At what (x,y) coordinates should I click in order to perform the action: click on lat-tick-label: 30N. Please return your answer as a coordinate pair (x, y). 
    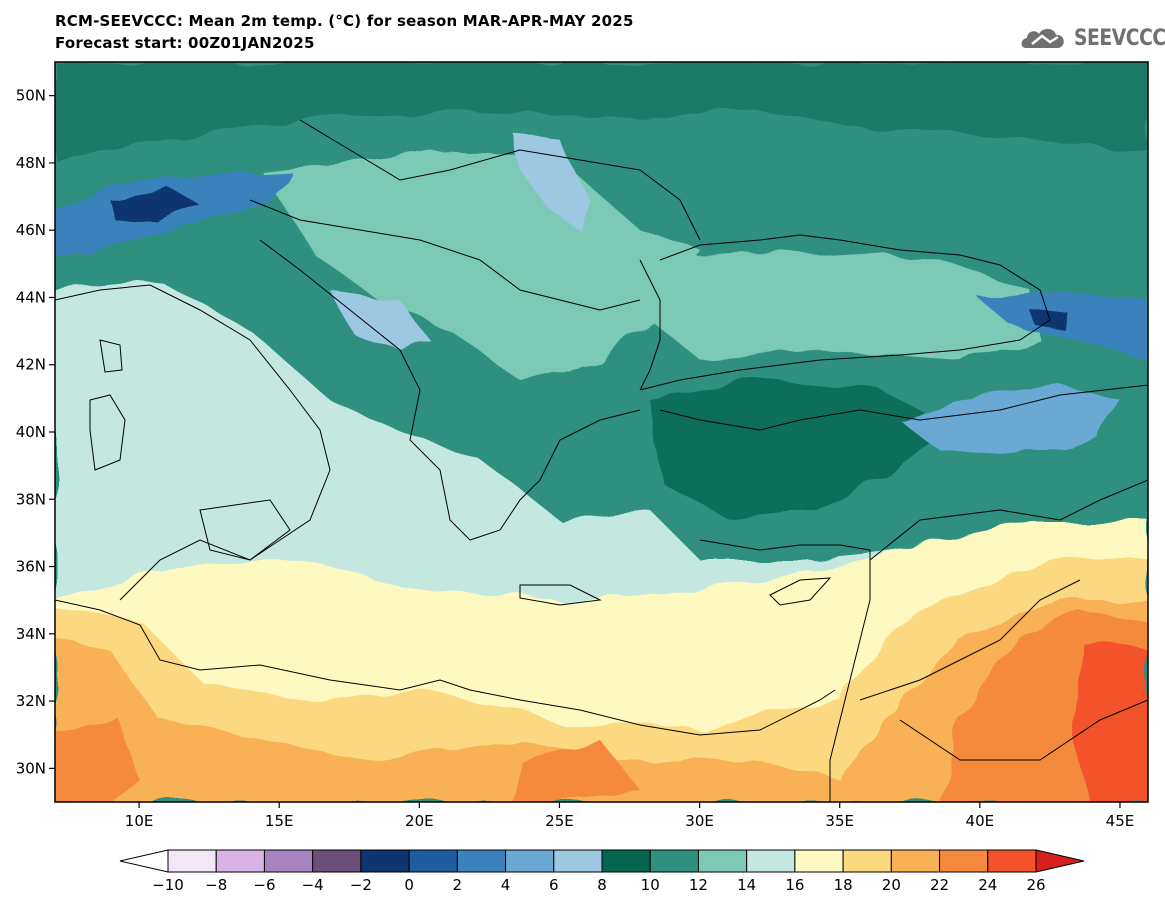
    Looking at the image, I should click on (31, 768).